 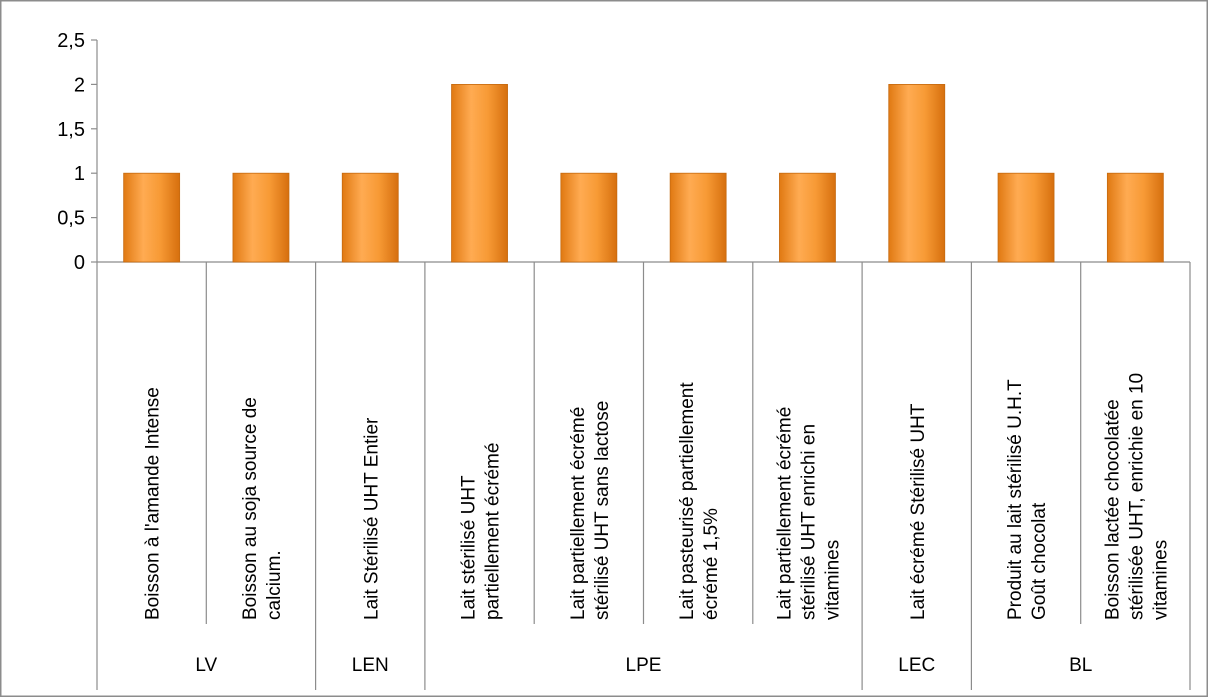 I want to click on category-label: Lait écrémé Stérilisé UHT, so click(x=918, y=511).